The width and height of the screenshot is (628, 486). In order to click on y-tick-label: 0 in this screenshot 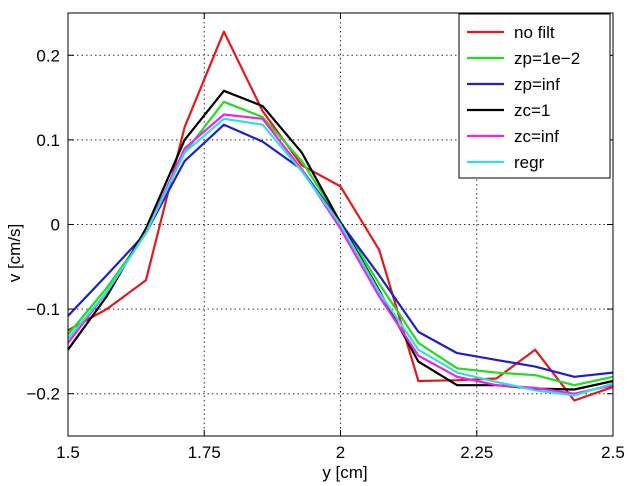, I will do `click(55, 225)`.